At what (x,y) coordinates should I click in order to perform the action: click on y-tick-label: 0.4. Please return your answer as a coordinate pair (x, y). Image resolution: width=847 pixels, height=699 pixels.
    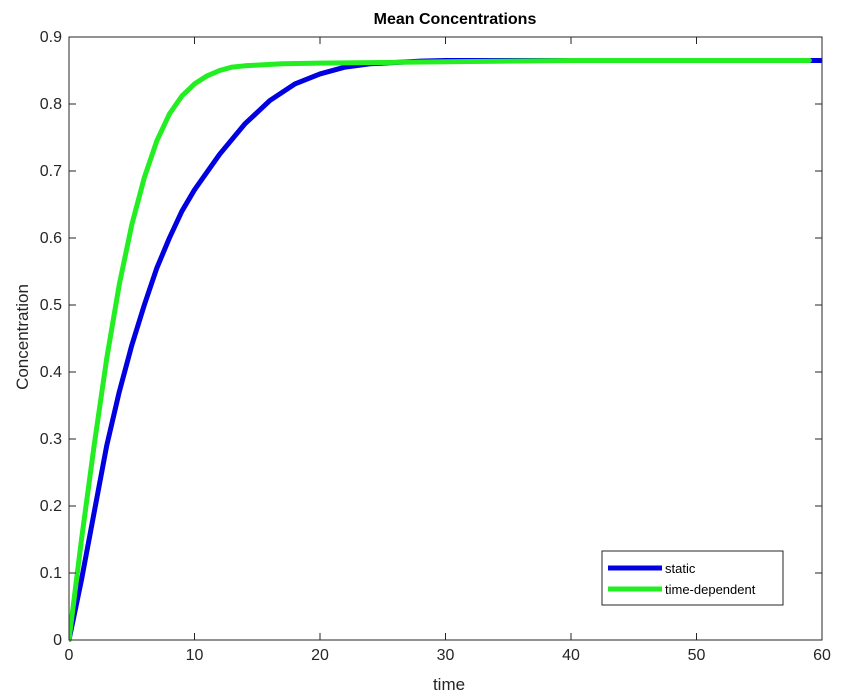
    Looking at the image, I should click on (51, 372).